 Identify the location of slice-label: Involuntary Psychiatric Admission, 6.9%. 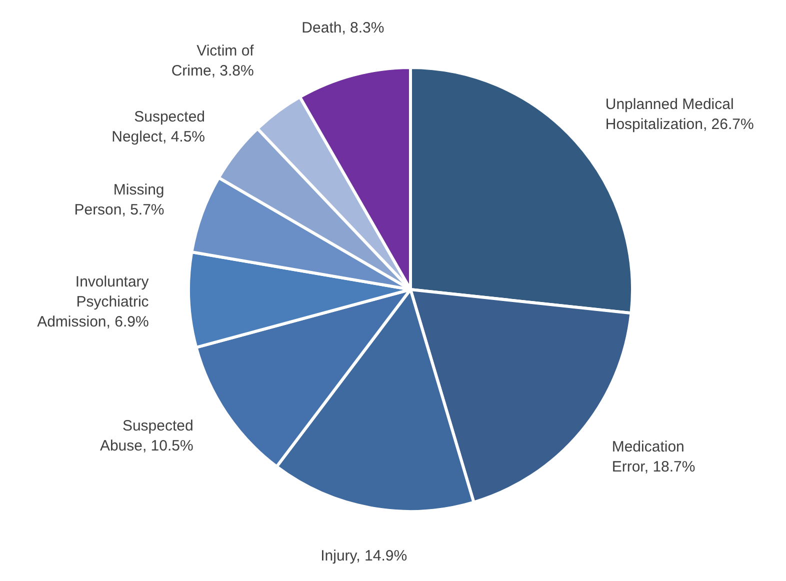
(93, 301).